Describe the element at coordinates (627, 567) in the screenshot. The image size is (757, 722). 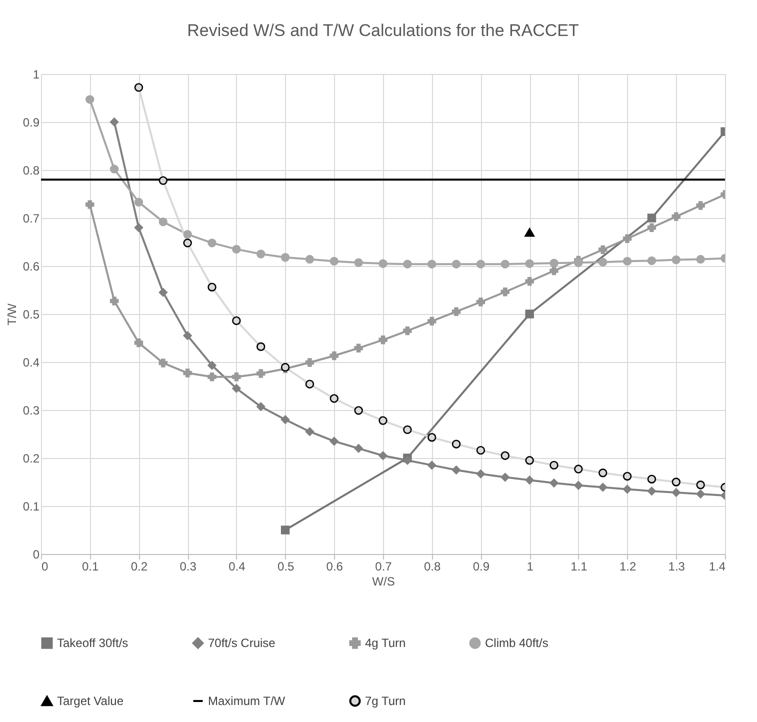
I see `x-tick-label: 1.2` at that location.